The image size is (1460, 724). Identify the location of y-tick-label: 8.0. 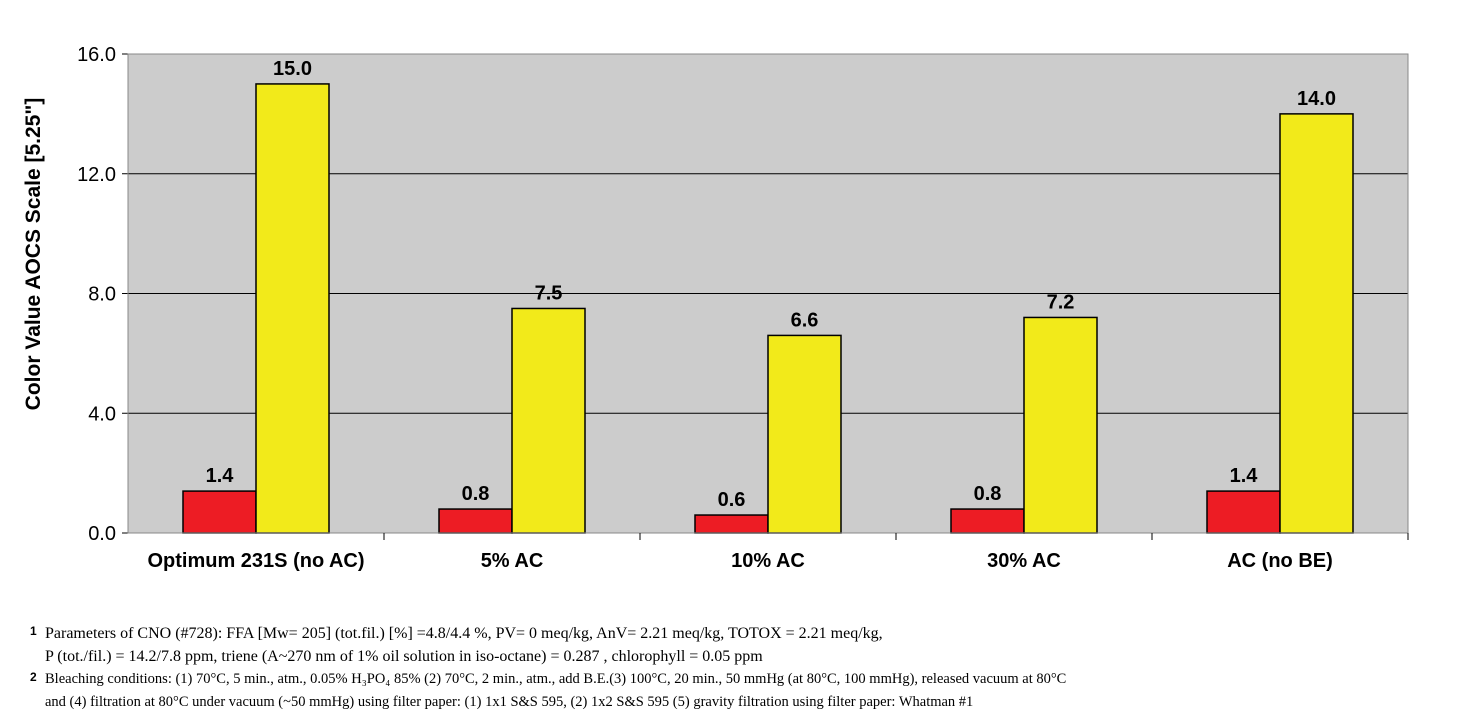
(102, 295).